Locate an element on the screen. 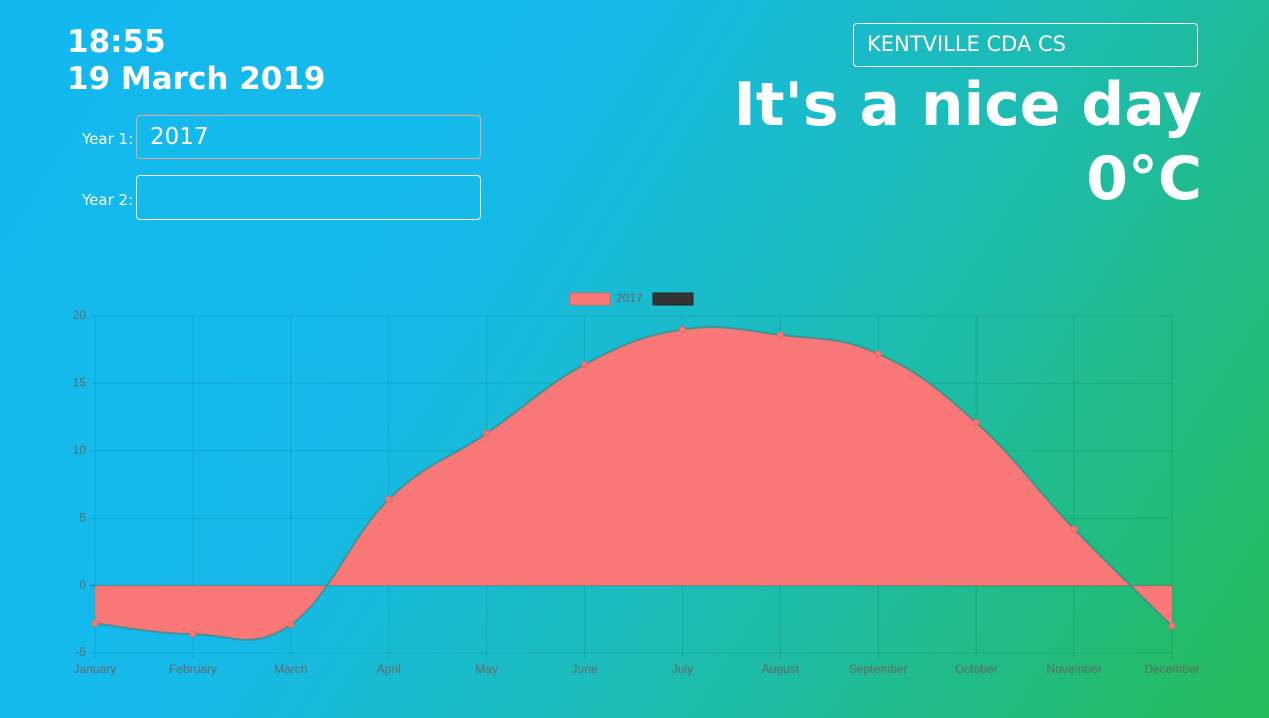 This screenshot has width=1269, height=718. x-tick-label: August is located at coordinates (781, 669).